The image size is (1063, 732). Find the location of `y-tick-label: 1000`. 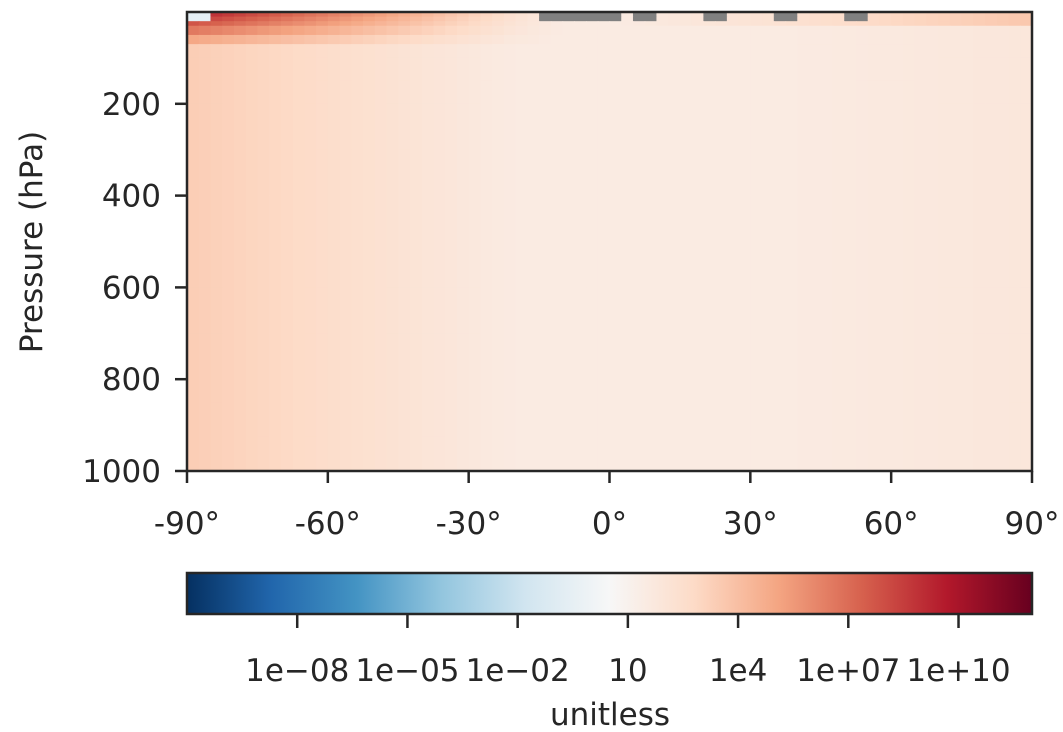

y-tick-label: 1000 is located at coordinates (121, 472).